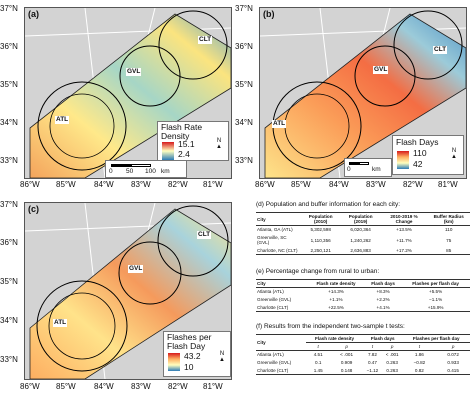 This screenshot has width=474, height=401. What do you see at coordinates (346, 370) in the screenshot?
I see `table-cell: 0.148` at bounding box center [346, 370].